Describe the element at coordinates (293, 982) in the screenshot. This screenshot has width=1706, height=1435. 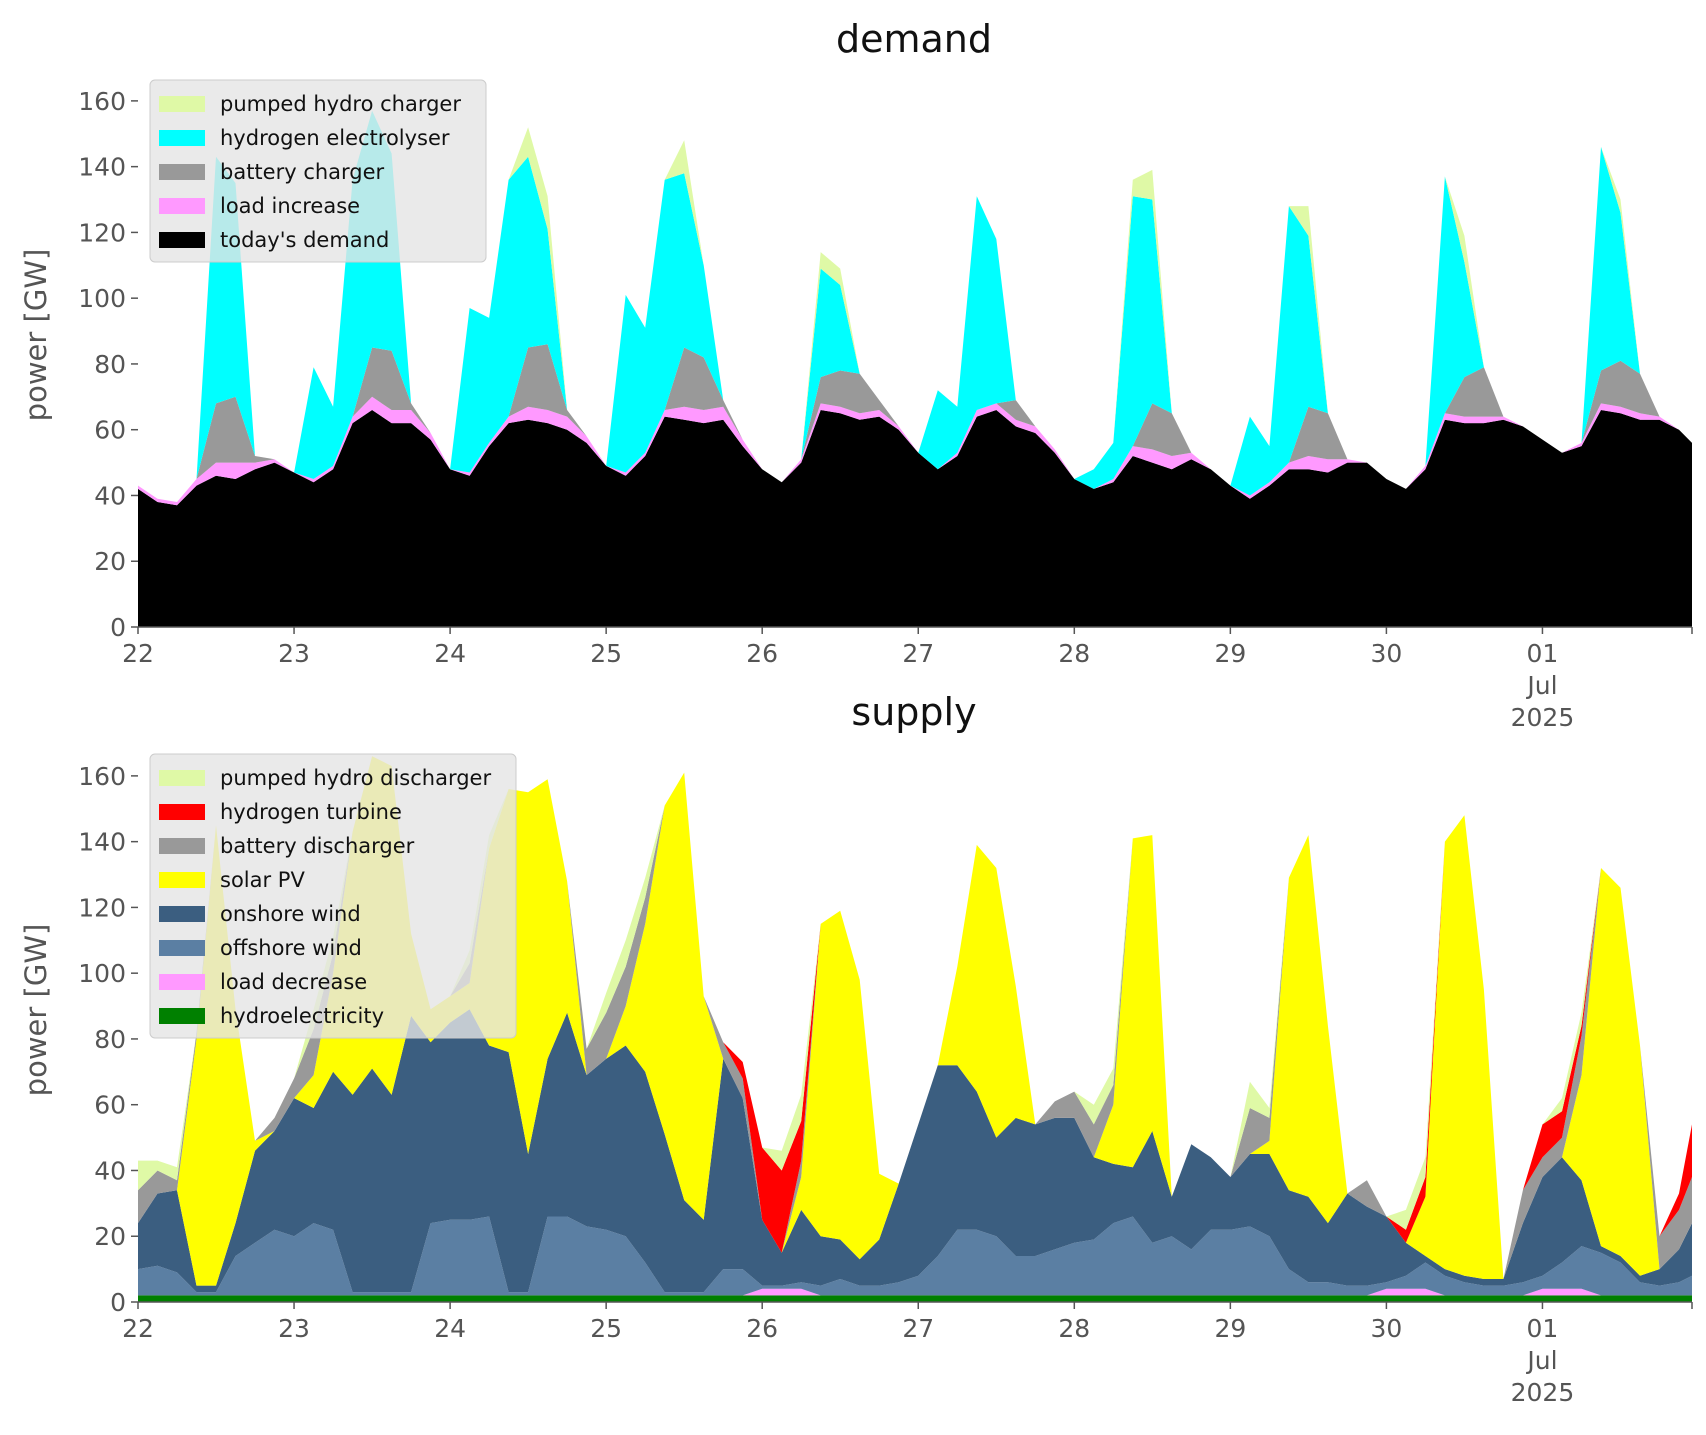
I see `legend-label-load-decrease: load decrease` at that location.